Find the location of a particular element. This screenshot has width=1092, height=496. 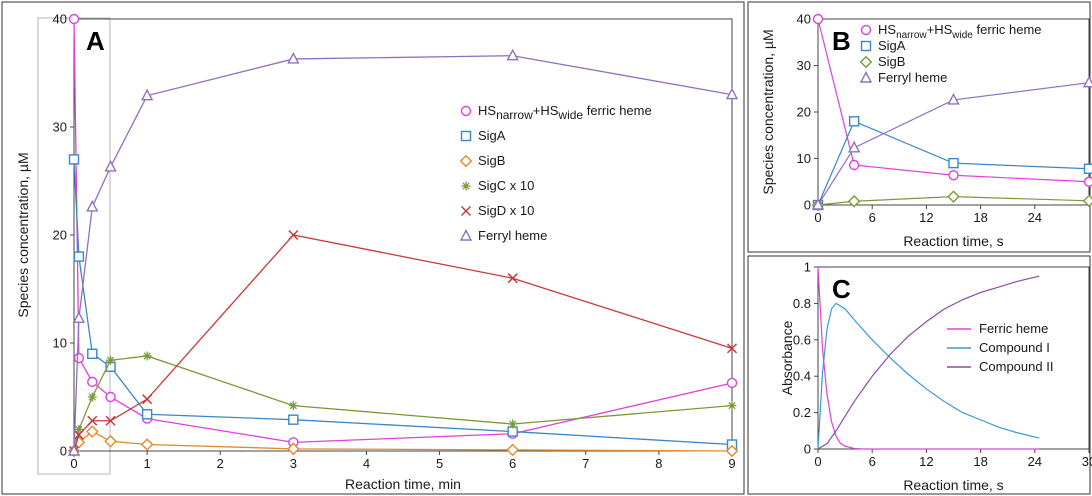

series-ferryl-heme-line is located at coordinates (953, 144).